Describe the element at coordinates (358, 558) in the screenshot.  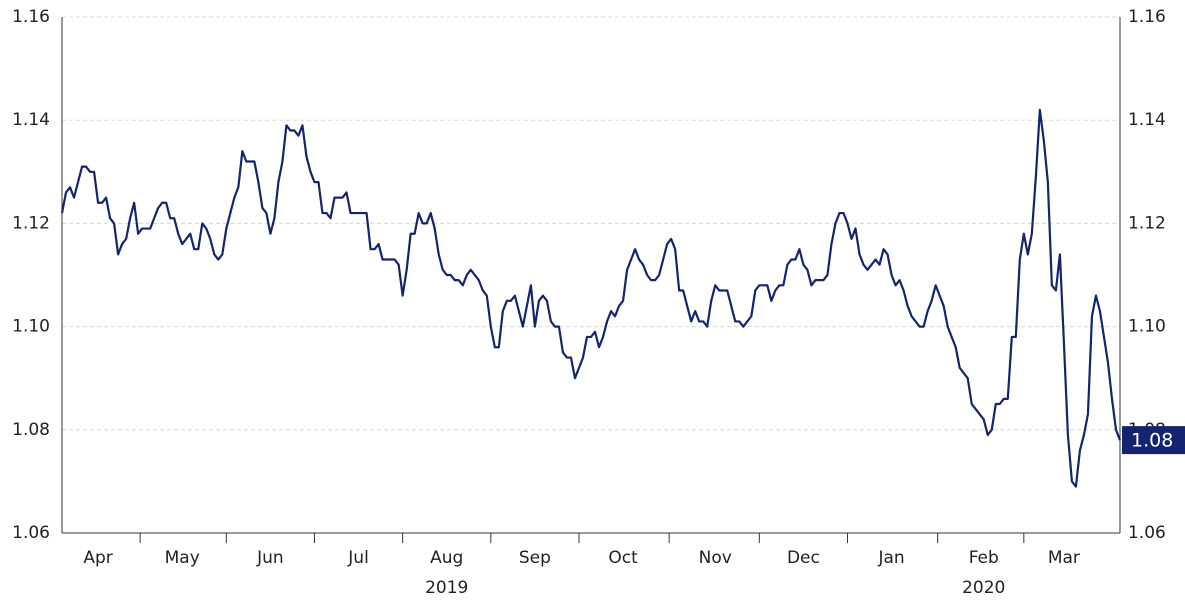
I see `x-tick-label: Jul` at that location.